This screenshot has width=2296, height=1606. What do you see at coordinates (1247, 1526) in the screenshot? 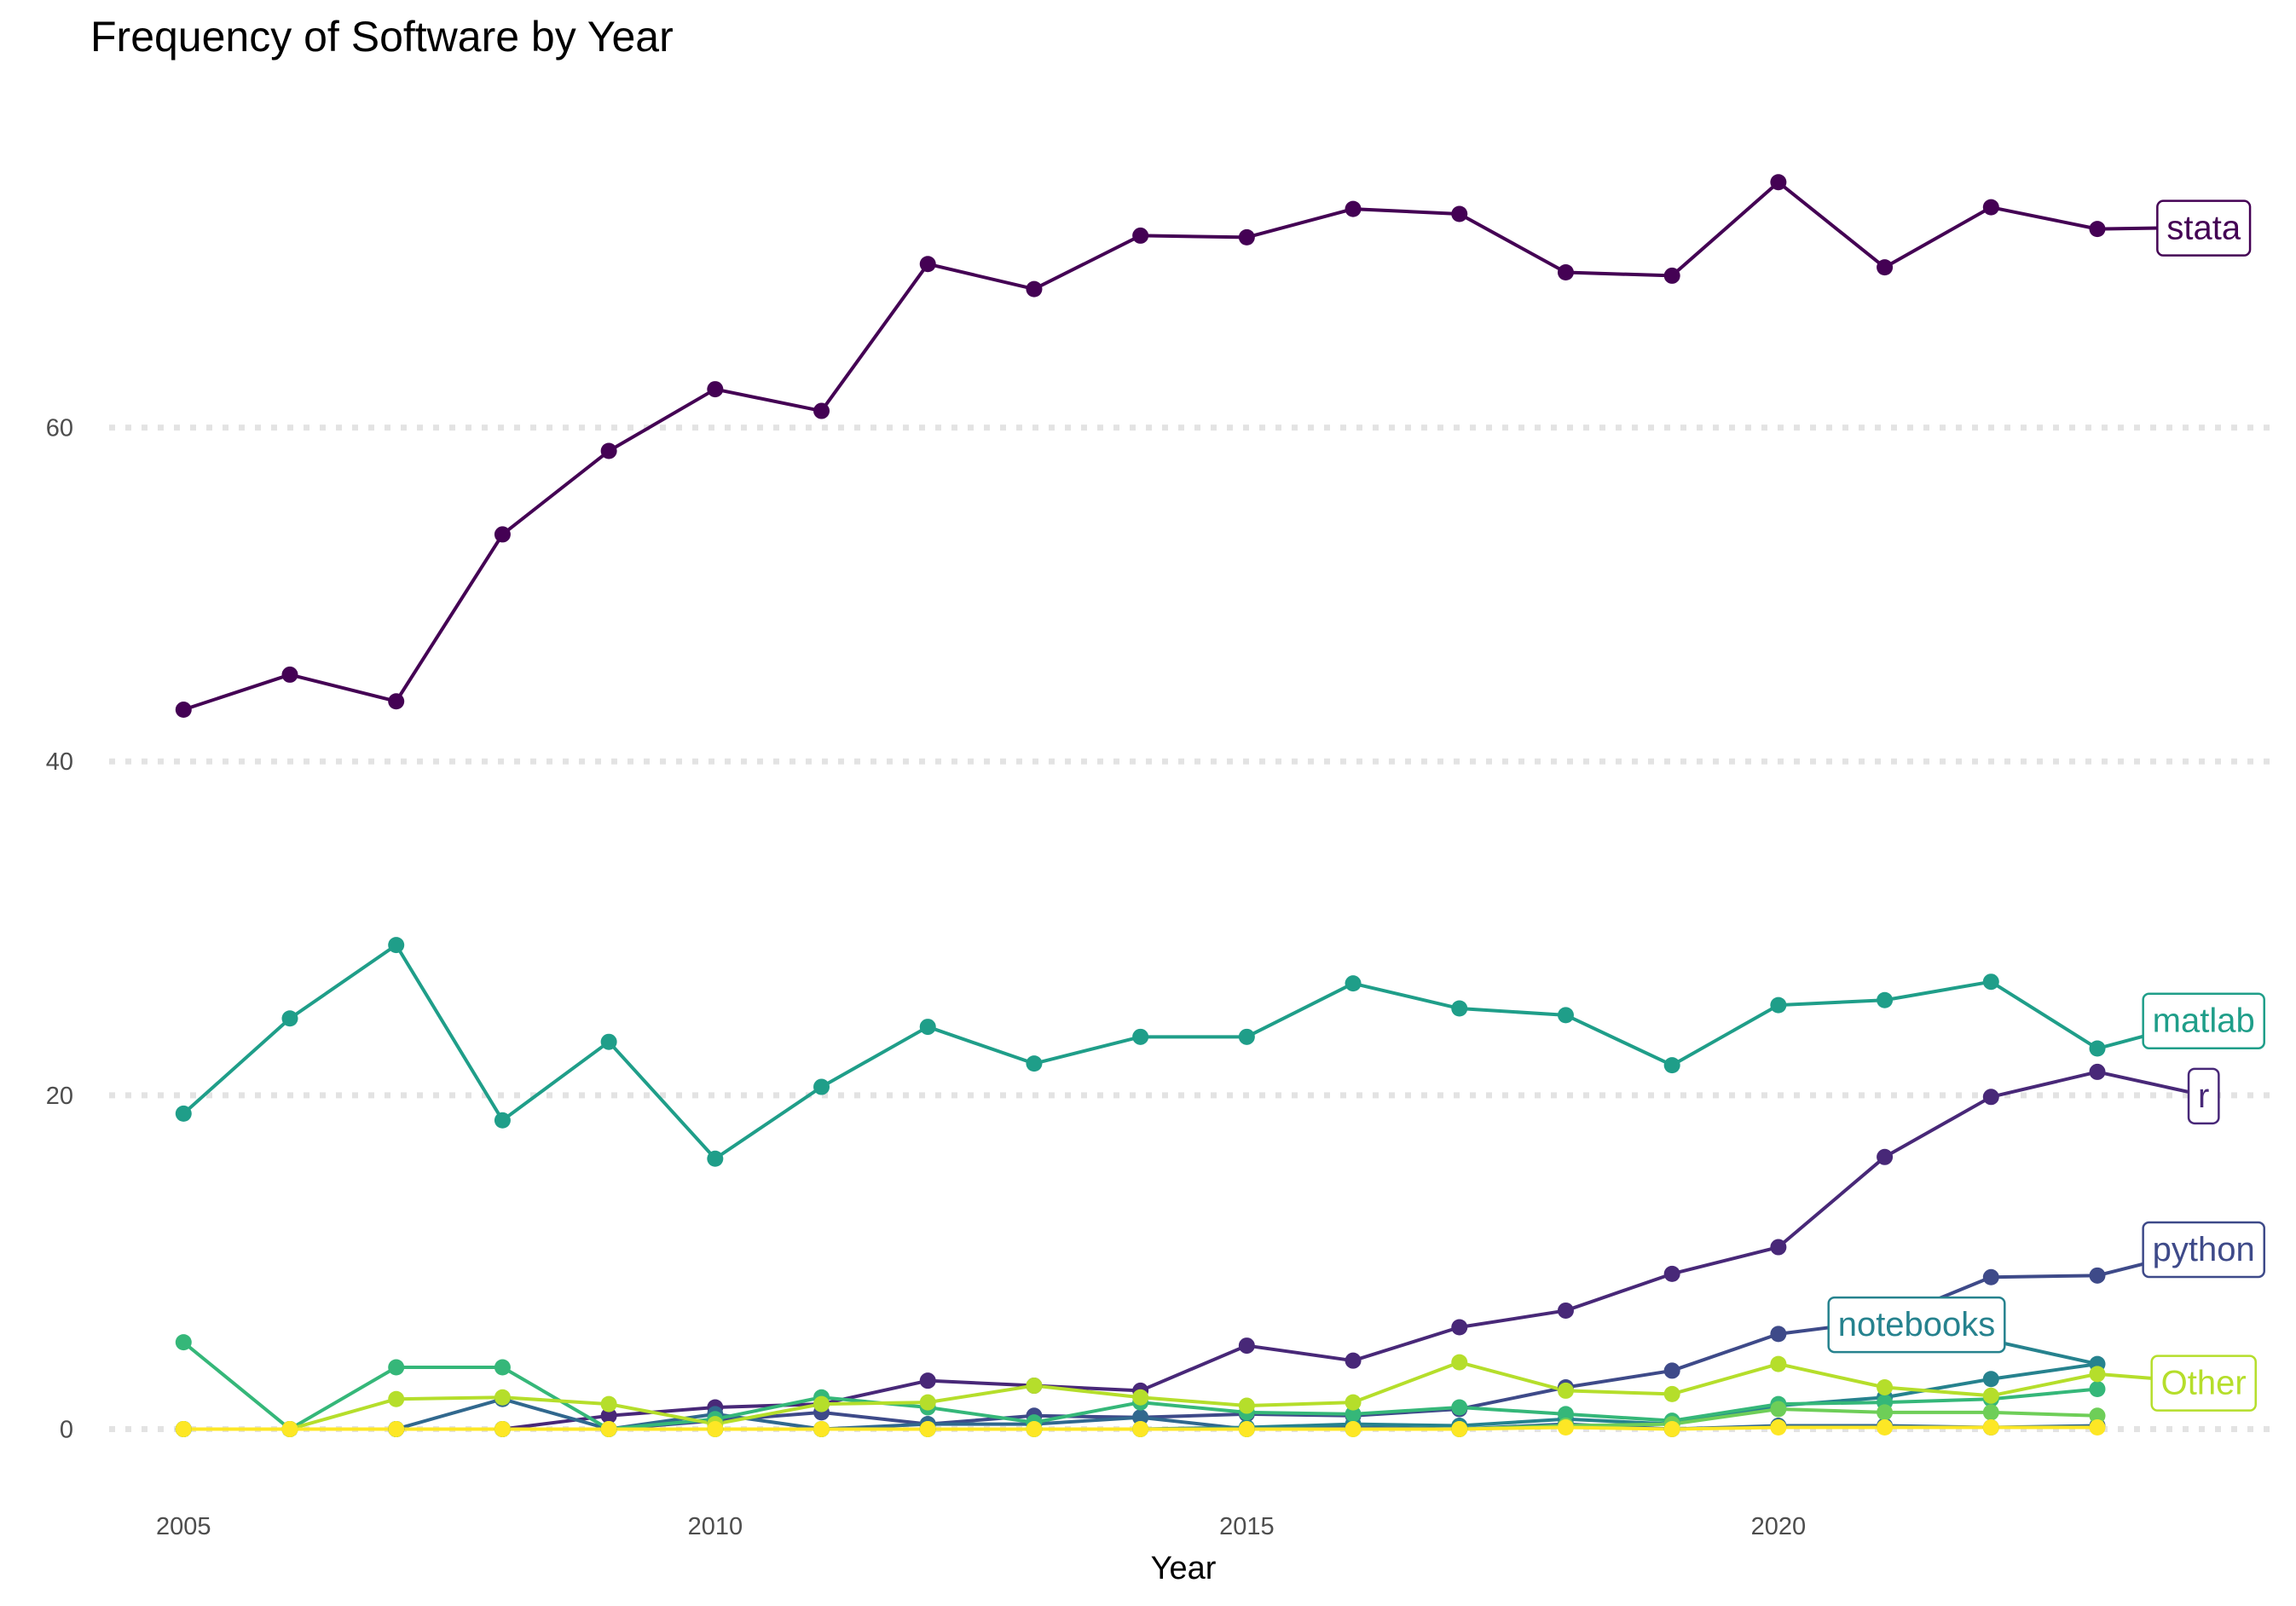
I see `x-tick-label: 2015` at bounding box center [1247, 1526].